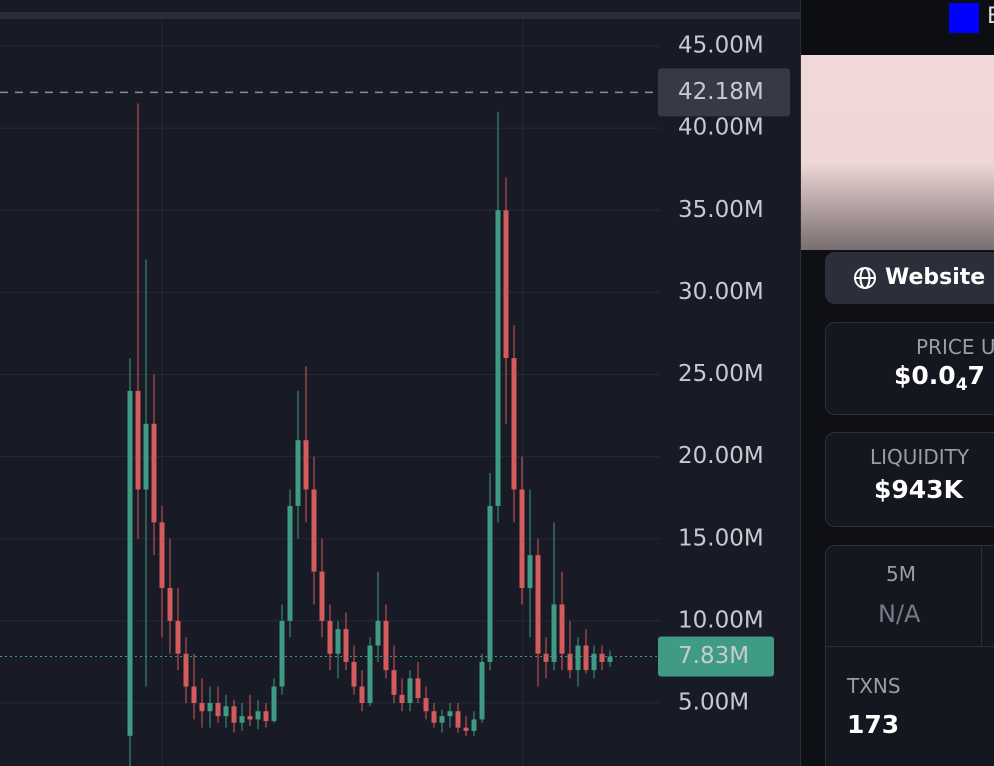 The height and width of the screenshot is (766, 994). I want to click on price-value: $0.047, so click(910, 378).